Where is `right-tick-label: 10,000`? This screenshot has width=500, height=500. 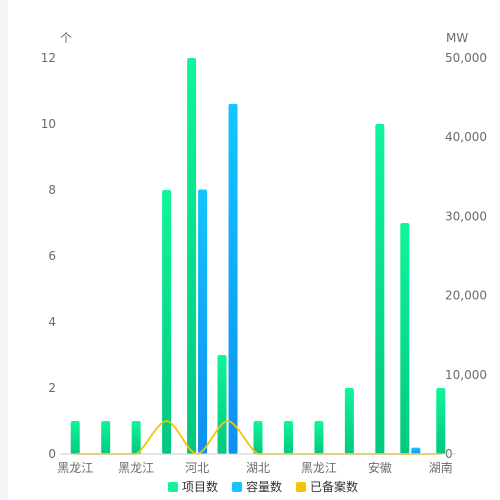 right-tick-label: 10,000 is located at coordinates (466, 375).